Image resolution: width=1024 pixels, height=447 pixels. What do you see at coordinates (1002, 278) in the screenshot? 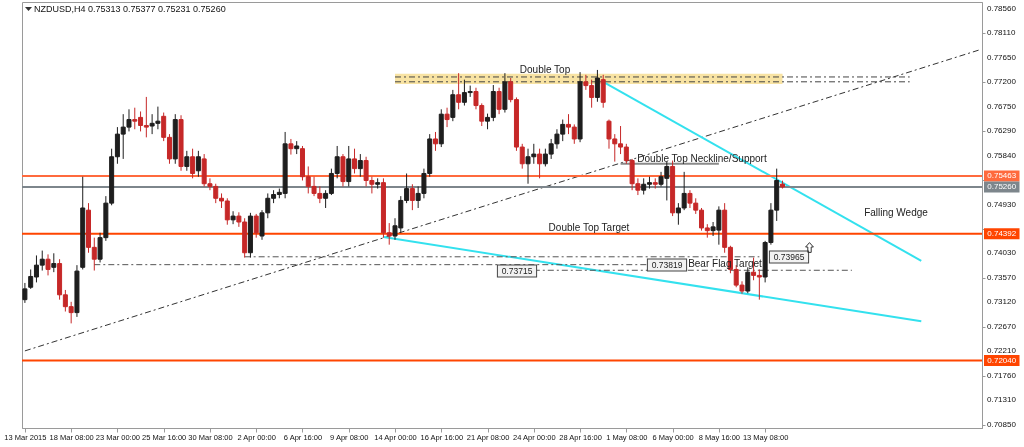
I see `y-tick-label: 0.73570` at bounding box center [1002, 278].